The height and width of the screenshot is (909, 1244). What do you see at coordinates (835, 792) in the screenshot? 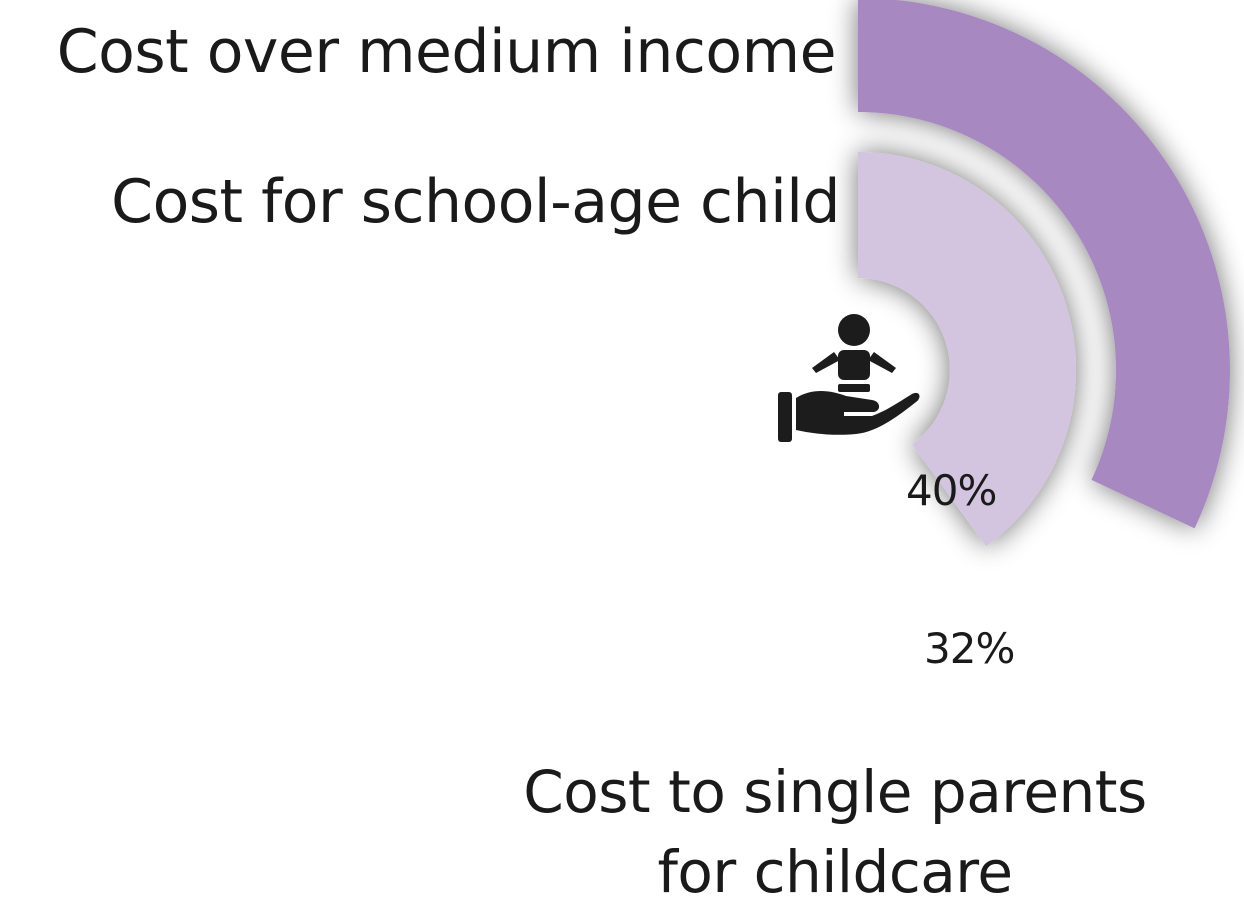
I see `chart-title-line-1: Cost to single parents` at bounding box center [835, 792].